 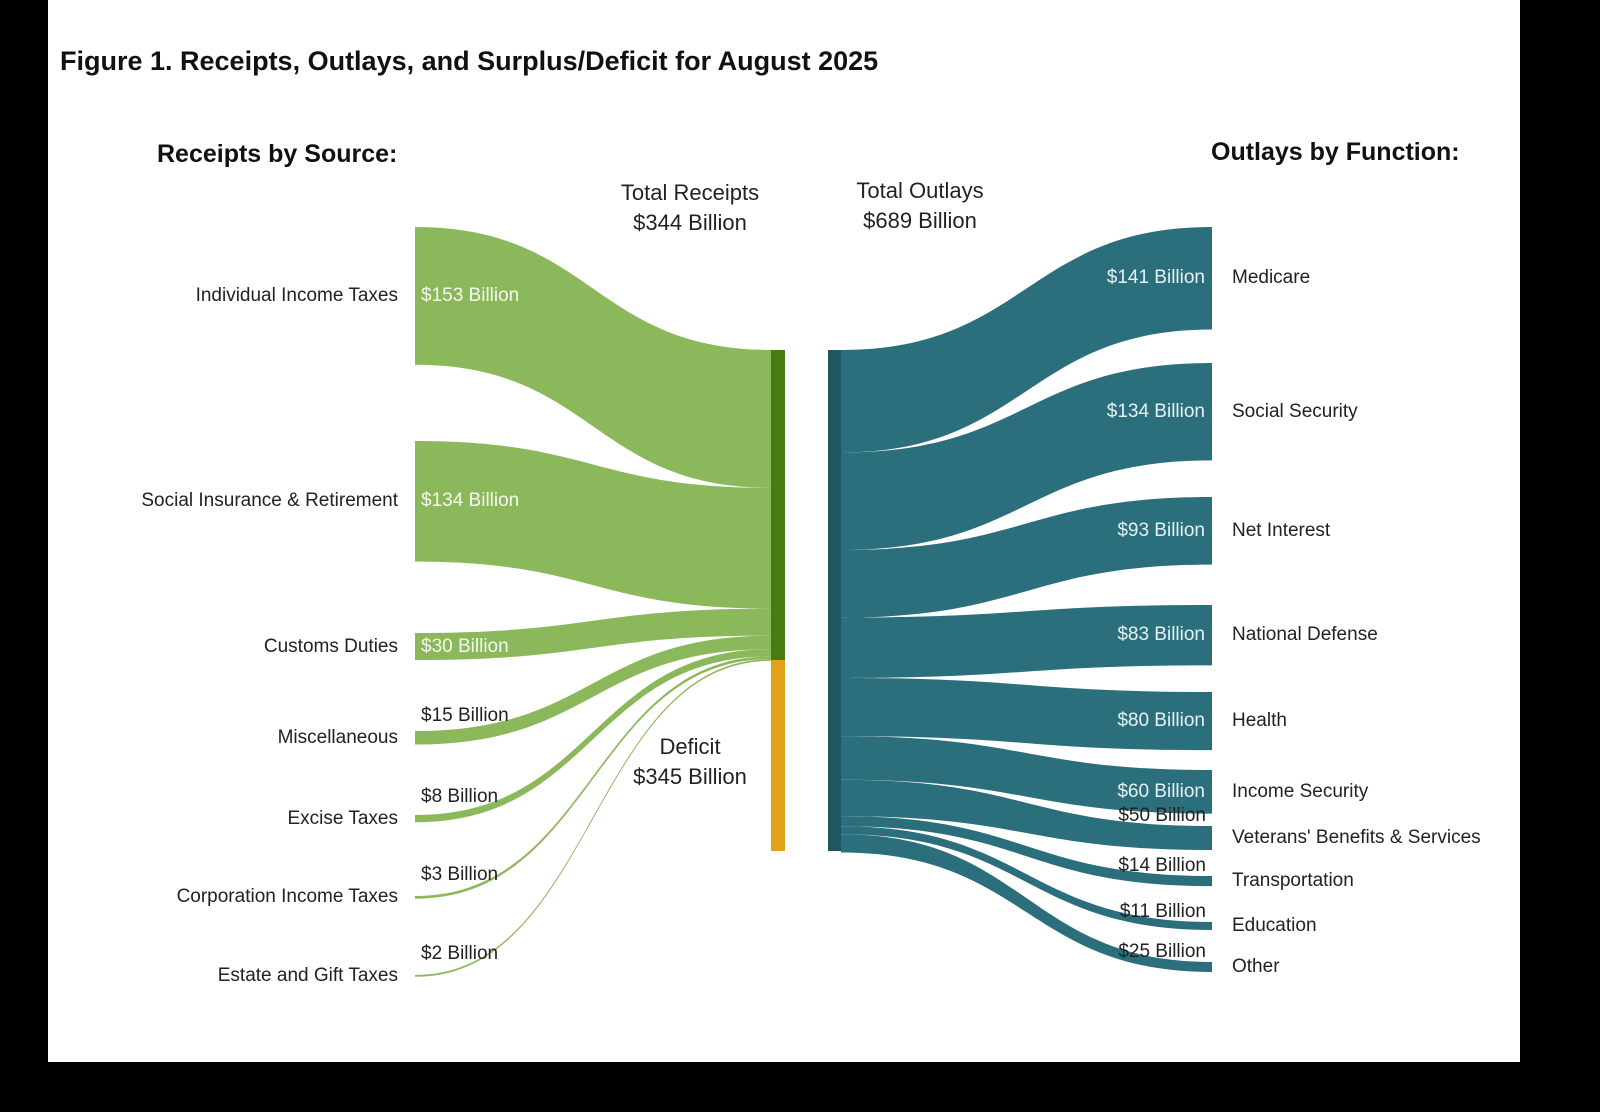 What do you see at coordinates (269, 501) in the screenshot?
I see `receipt-name-label: Social Insurance & Retirement` at bounding box center [269, 501].